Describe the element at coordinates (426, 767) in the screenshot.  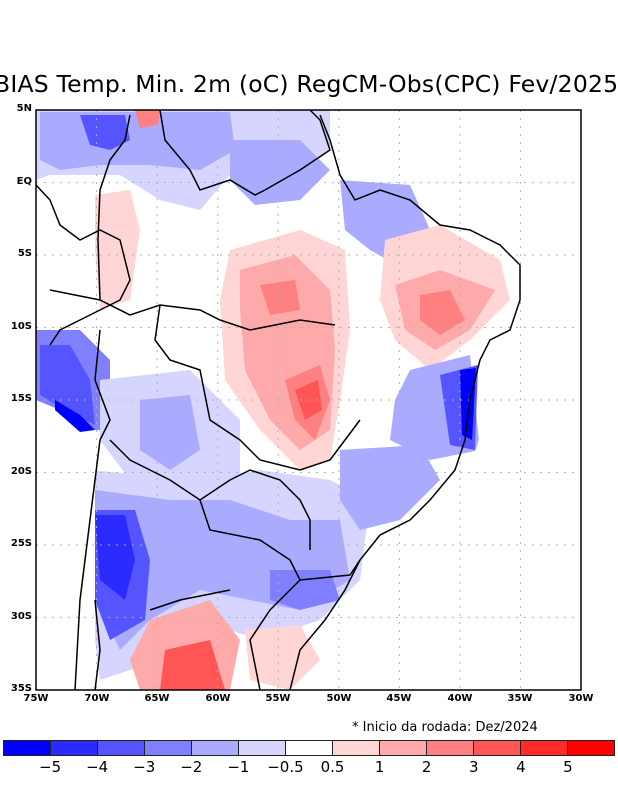
I see `colorbar-tick-label: 2` at that location.